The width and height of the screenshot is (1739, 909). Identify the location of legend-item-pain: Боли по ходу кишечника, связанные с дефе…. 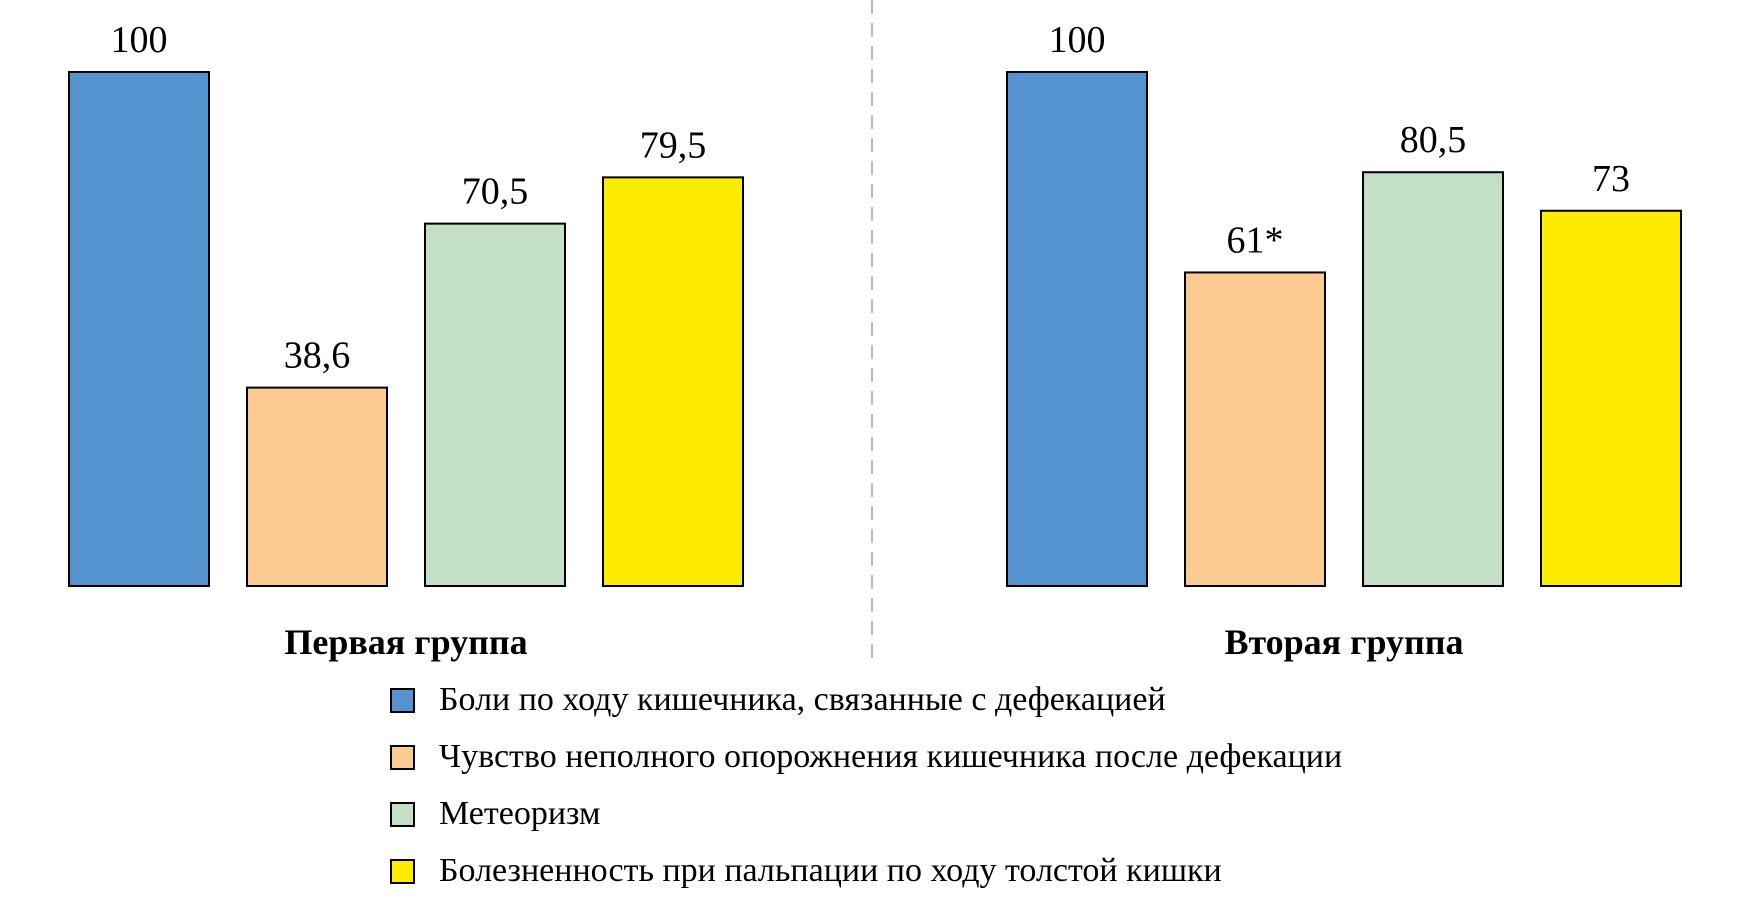
(866, 700).